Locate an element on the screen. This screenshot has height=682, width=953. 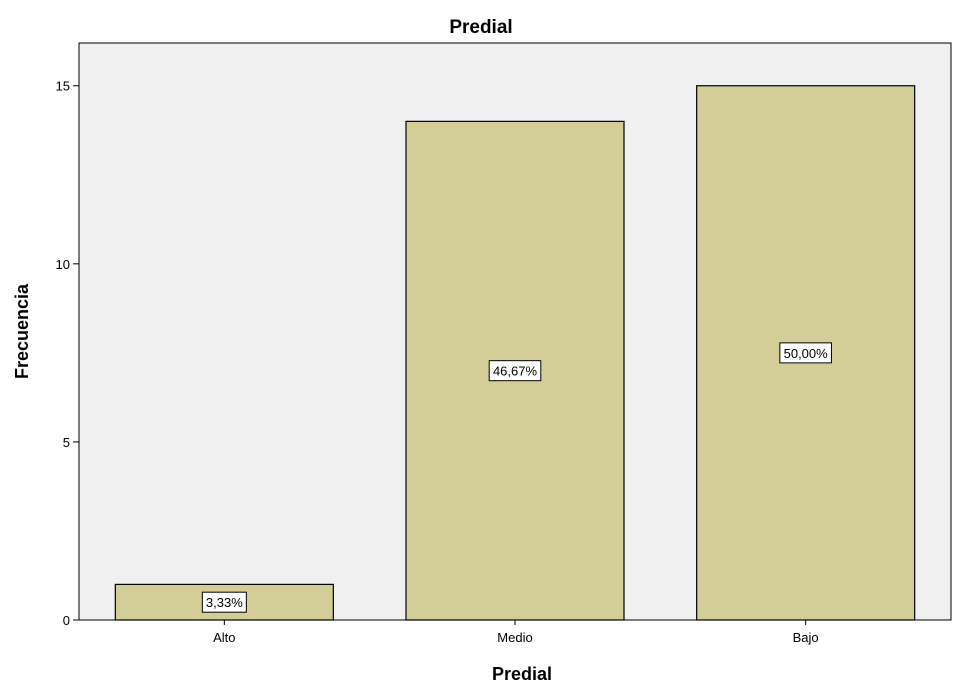
data-label: 46,67% is located at coordinates (515, 371).